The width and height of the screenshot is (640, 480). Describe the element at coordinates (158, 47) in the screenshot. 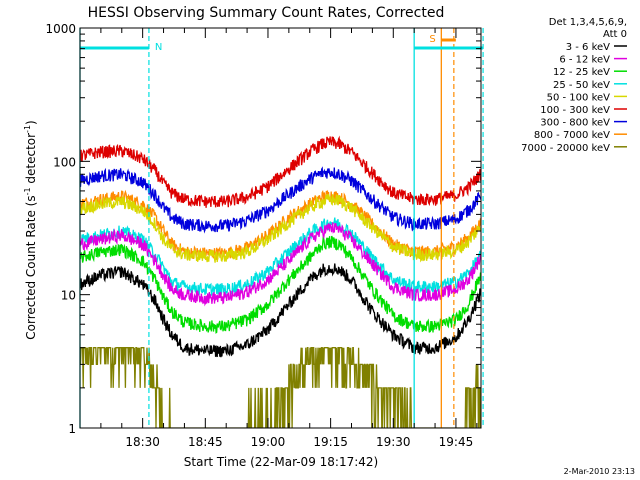

I see `annotation-label-1: N` at that location.